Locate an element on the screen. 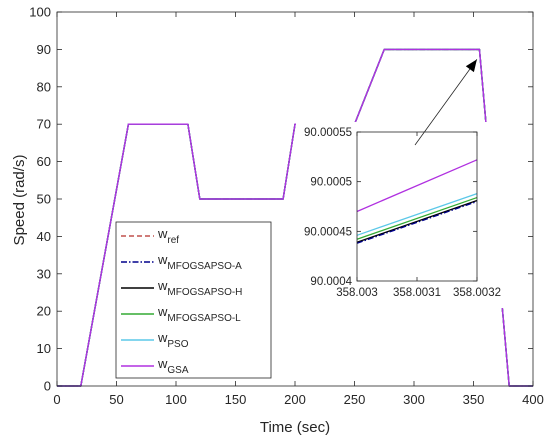 The height and width of the screenshot is (440, 550). x-tick-label: 400 is located at coordinates (533, 399).